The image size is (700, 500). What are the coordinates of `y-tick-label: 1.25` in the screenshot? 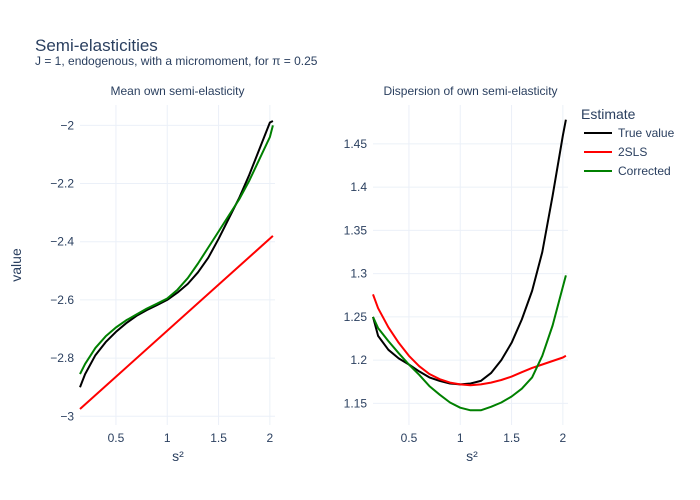 It's located at (356, 317).